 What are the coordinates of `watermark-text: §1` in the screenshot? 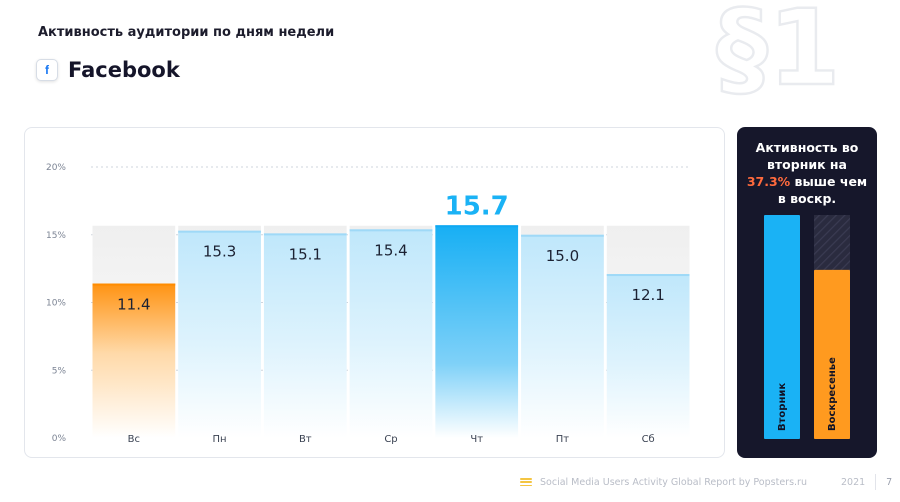 It's located at (778, 51).